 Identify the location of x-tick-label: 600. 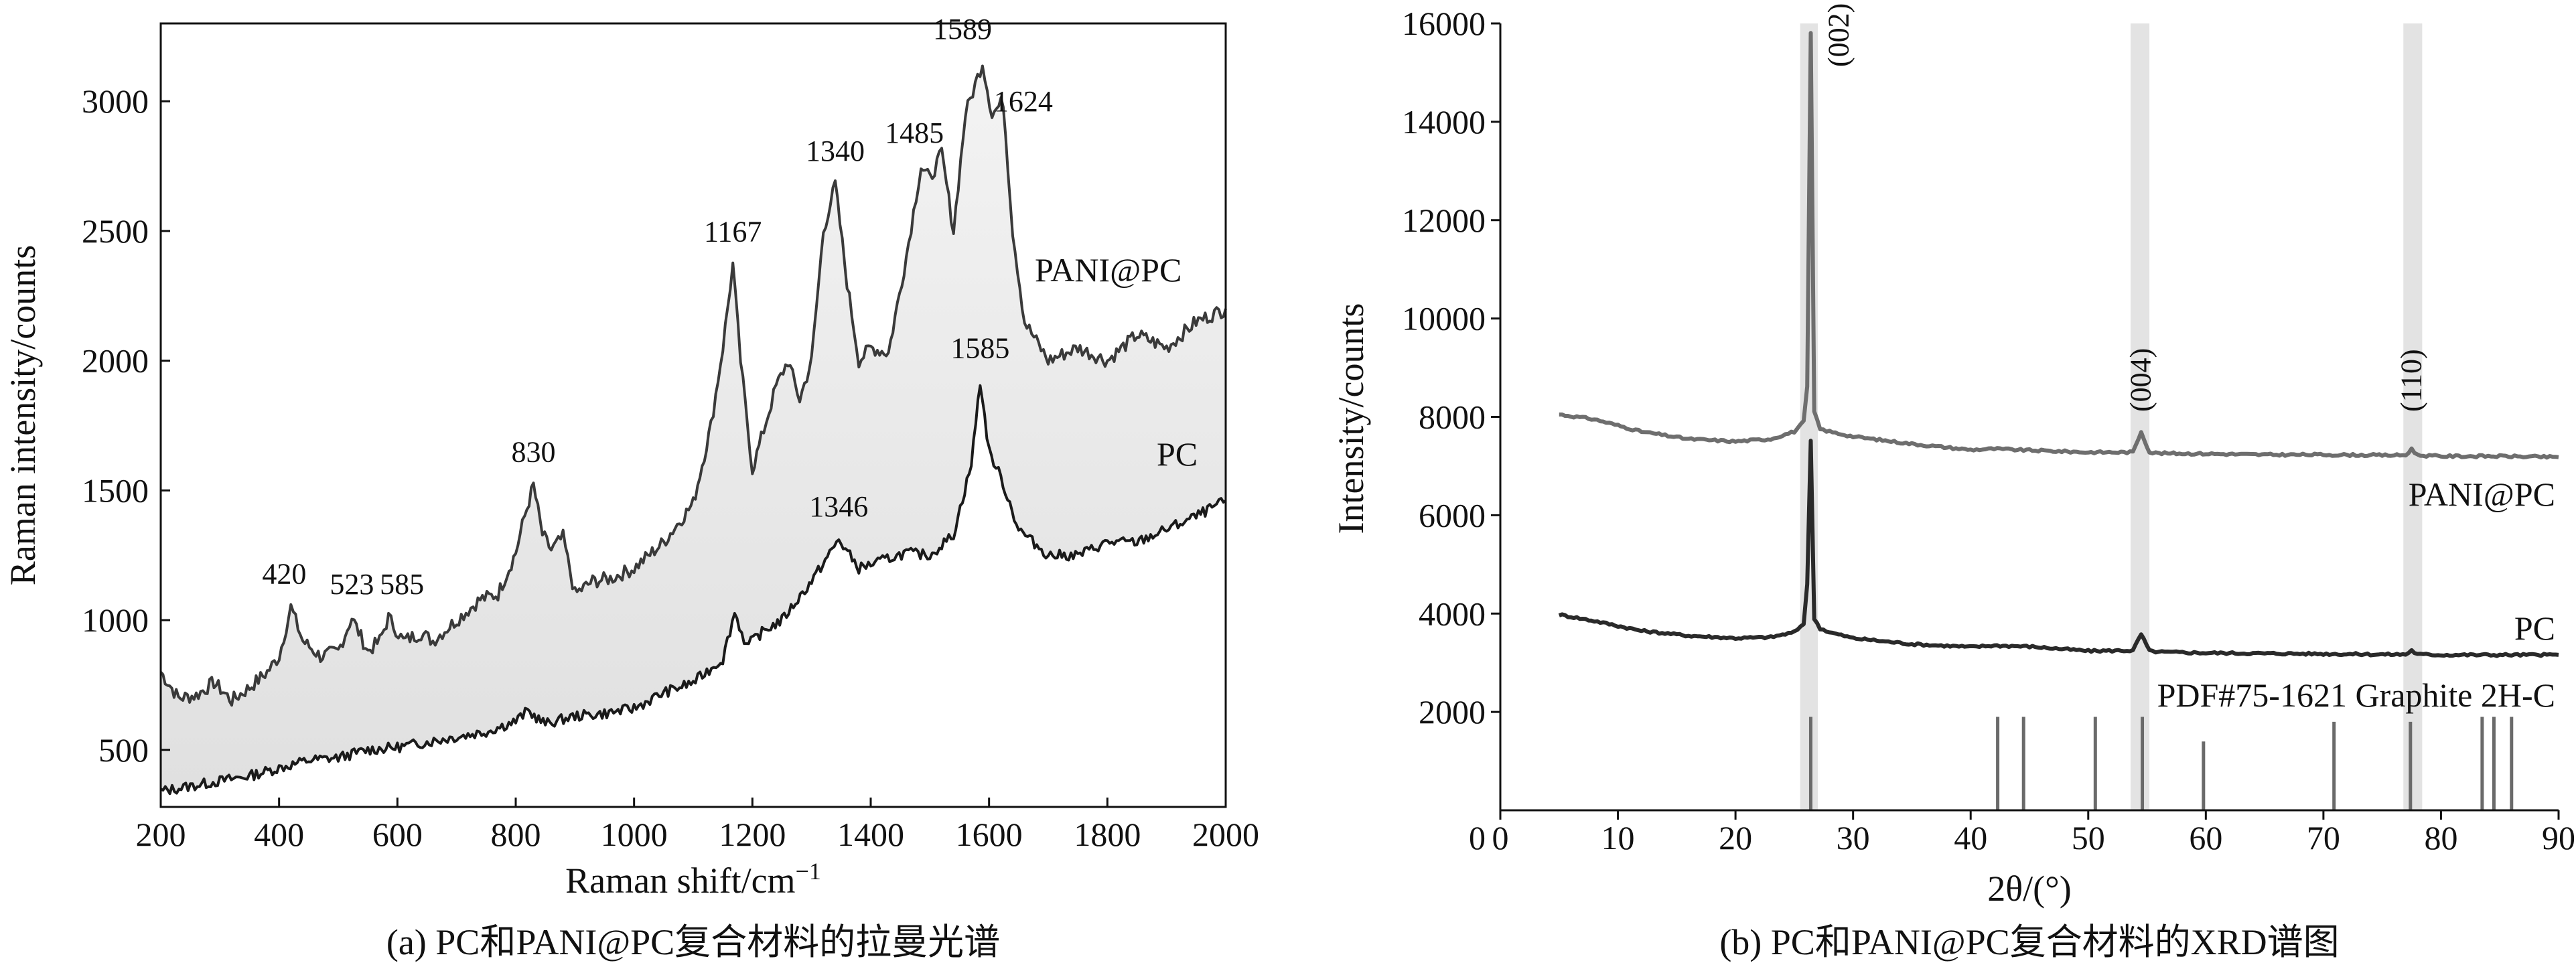
(397, 834).